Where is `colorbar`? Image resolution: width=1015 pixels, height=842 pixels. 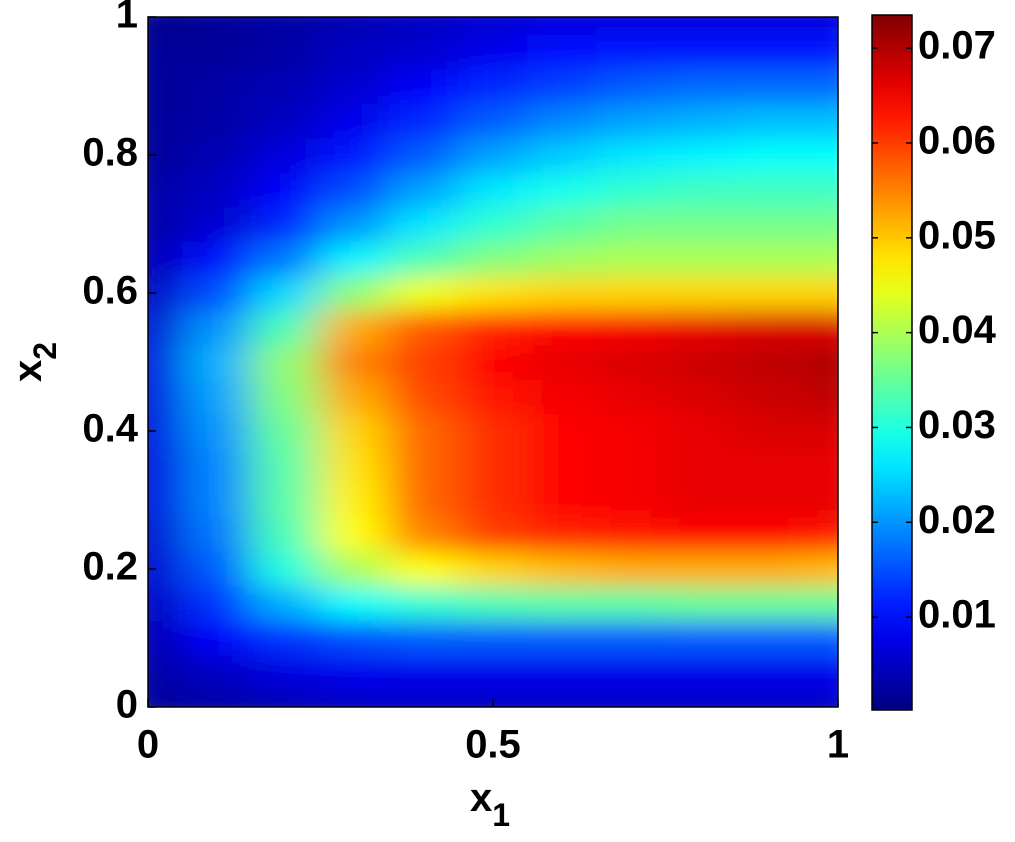
colorbar is located at coordinates (892, 362).